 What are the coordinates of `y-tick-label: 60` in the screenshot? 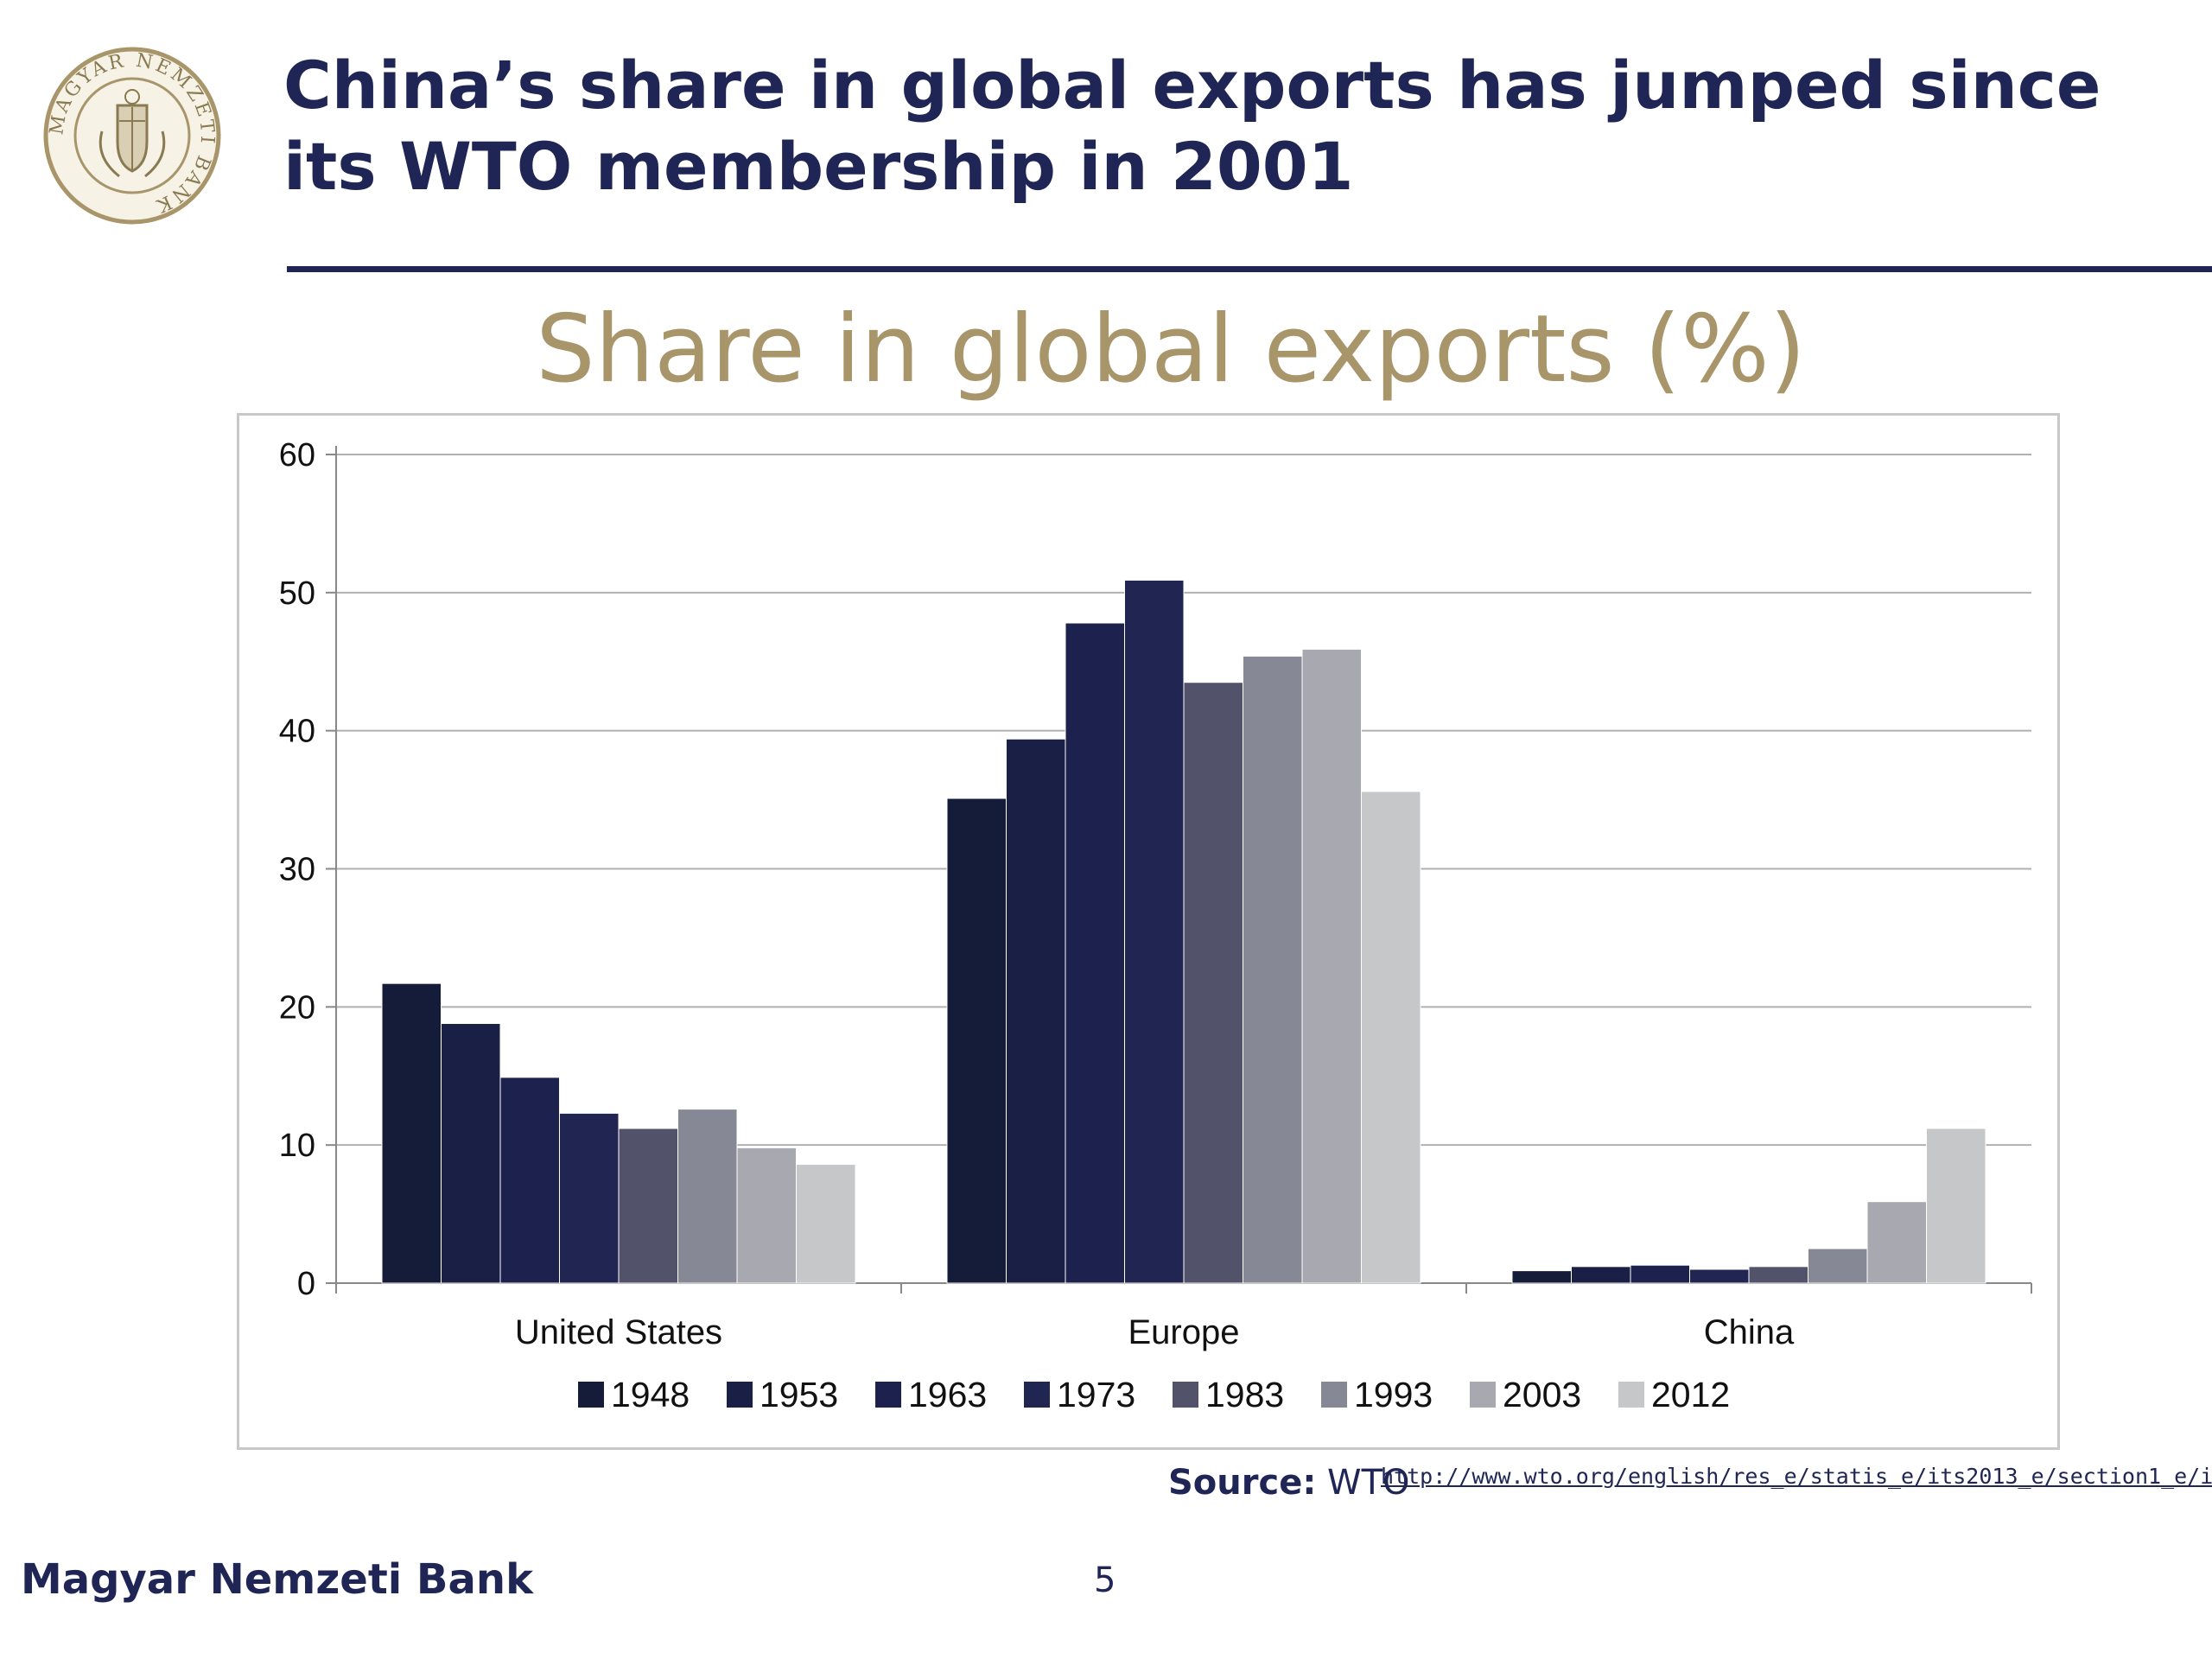 It's located at (297, 455).